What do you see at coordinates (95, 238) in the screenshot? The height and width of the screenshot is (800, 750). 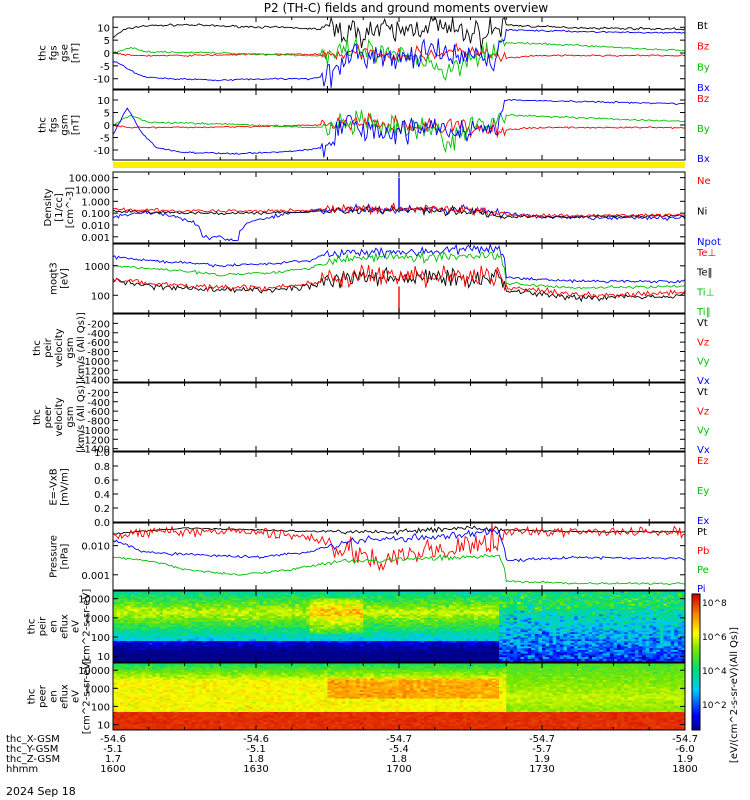 I see `y-tick-label: 0.001` at bounding box center [95, 238].